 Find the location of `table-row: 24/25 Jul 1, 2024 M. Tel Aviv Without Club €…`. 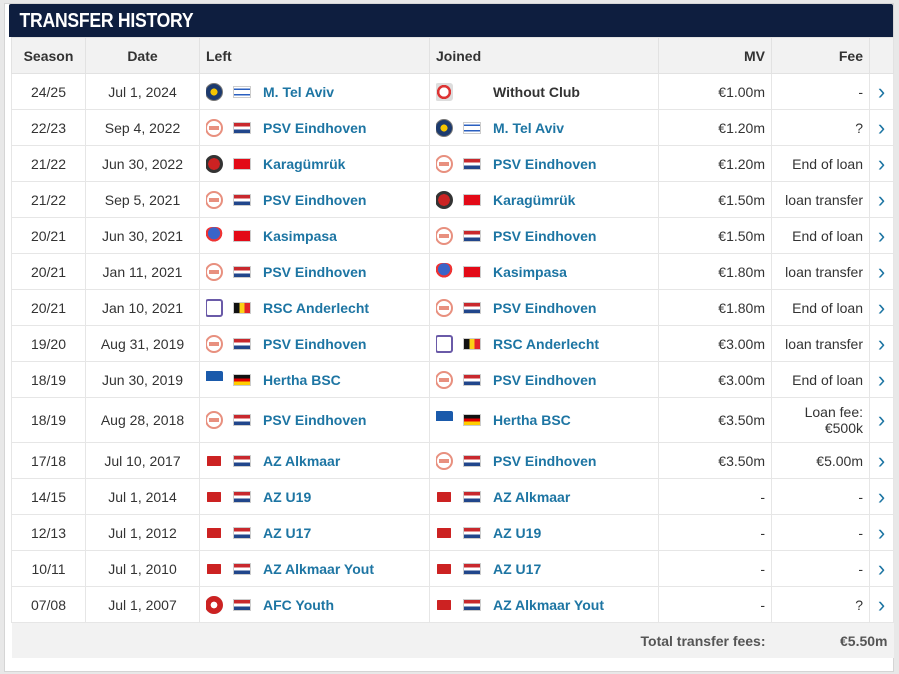

table-row: 24/25 Jul 1, 2024 M. Tel Aviv Without Club €… is located at coordinates (452, 91).